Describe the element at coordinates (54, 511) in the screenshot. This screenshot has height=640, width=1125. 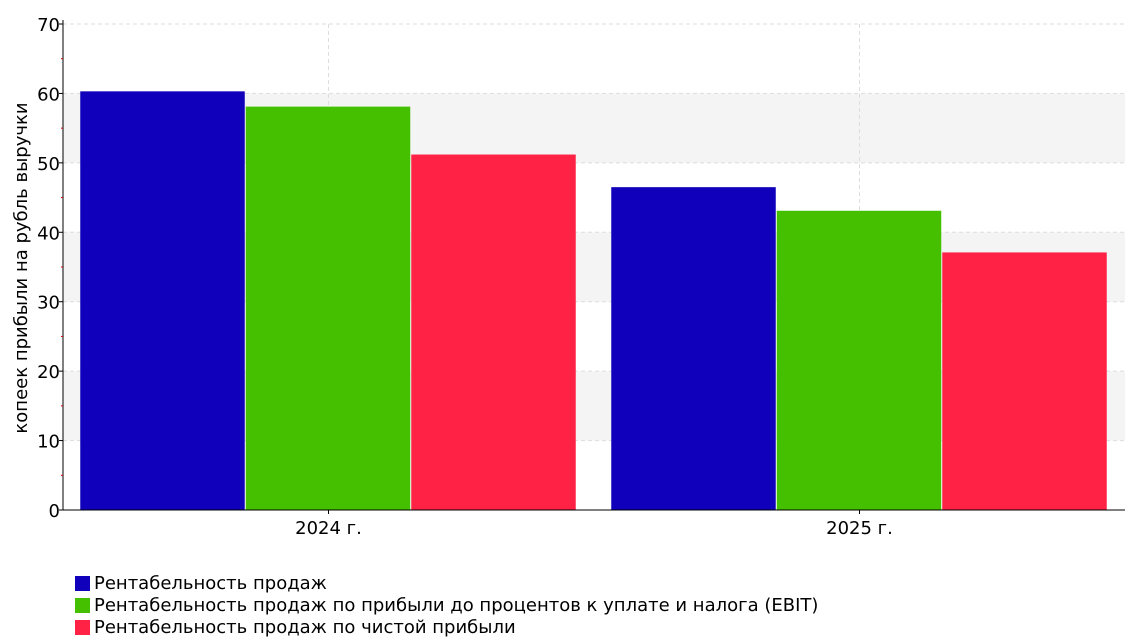
I see `y-tick-label: 0` at that location.